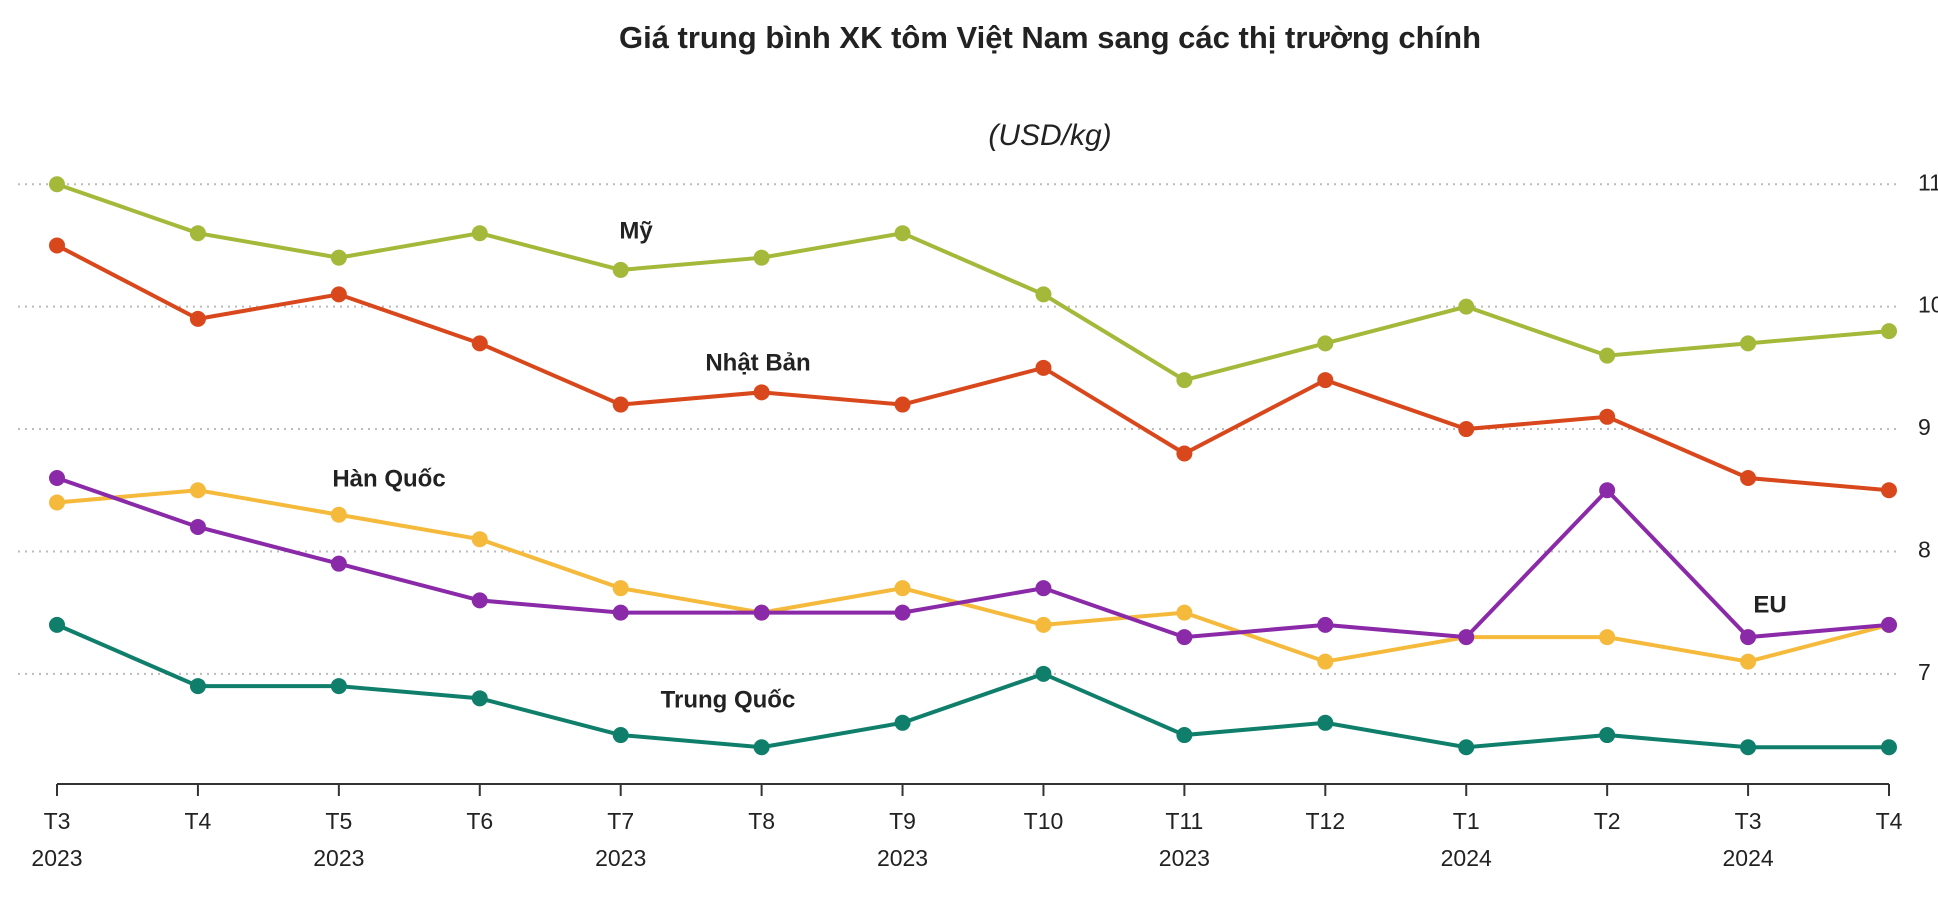  I want to click on x-tick-label: T6, so click(479, 821).